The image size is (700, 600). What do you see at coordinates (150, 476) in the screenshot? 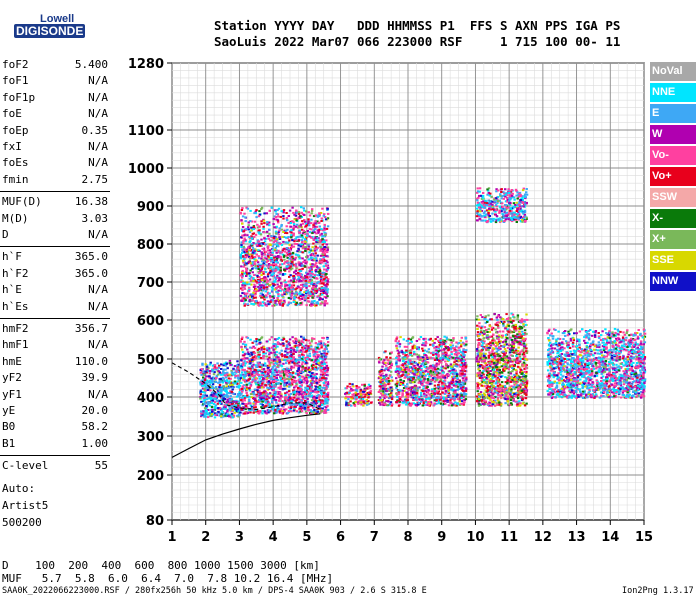
I see `y-tick-label: 200` at bounding box center [150, 476].